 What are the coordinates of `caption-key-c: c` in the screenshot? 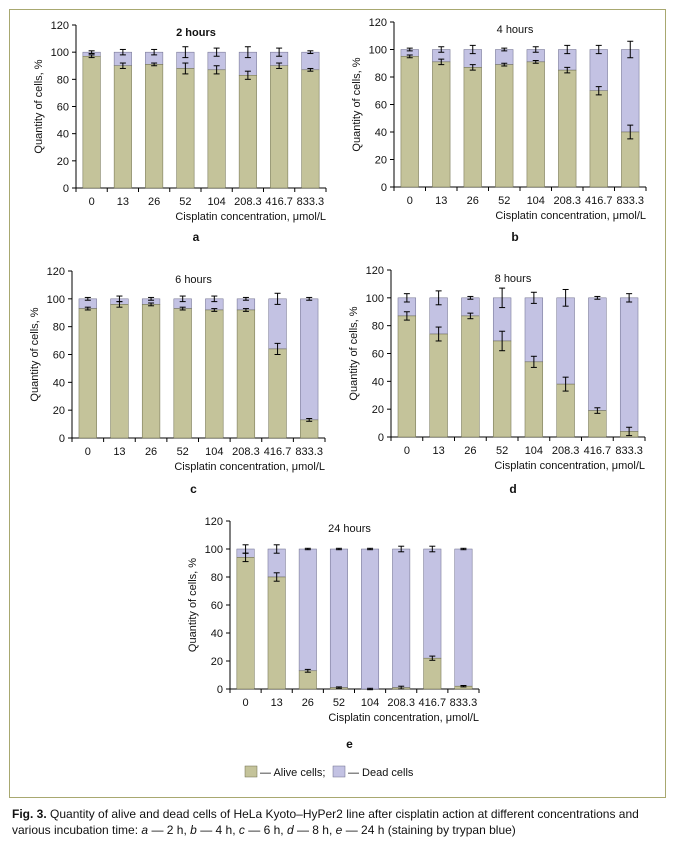 It's located at (241, 830).